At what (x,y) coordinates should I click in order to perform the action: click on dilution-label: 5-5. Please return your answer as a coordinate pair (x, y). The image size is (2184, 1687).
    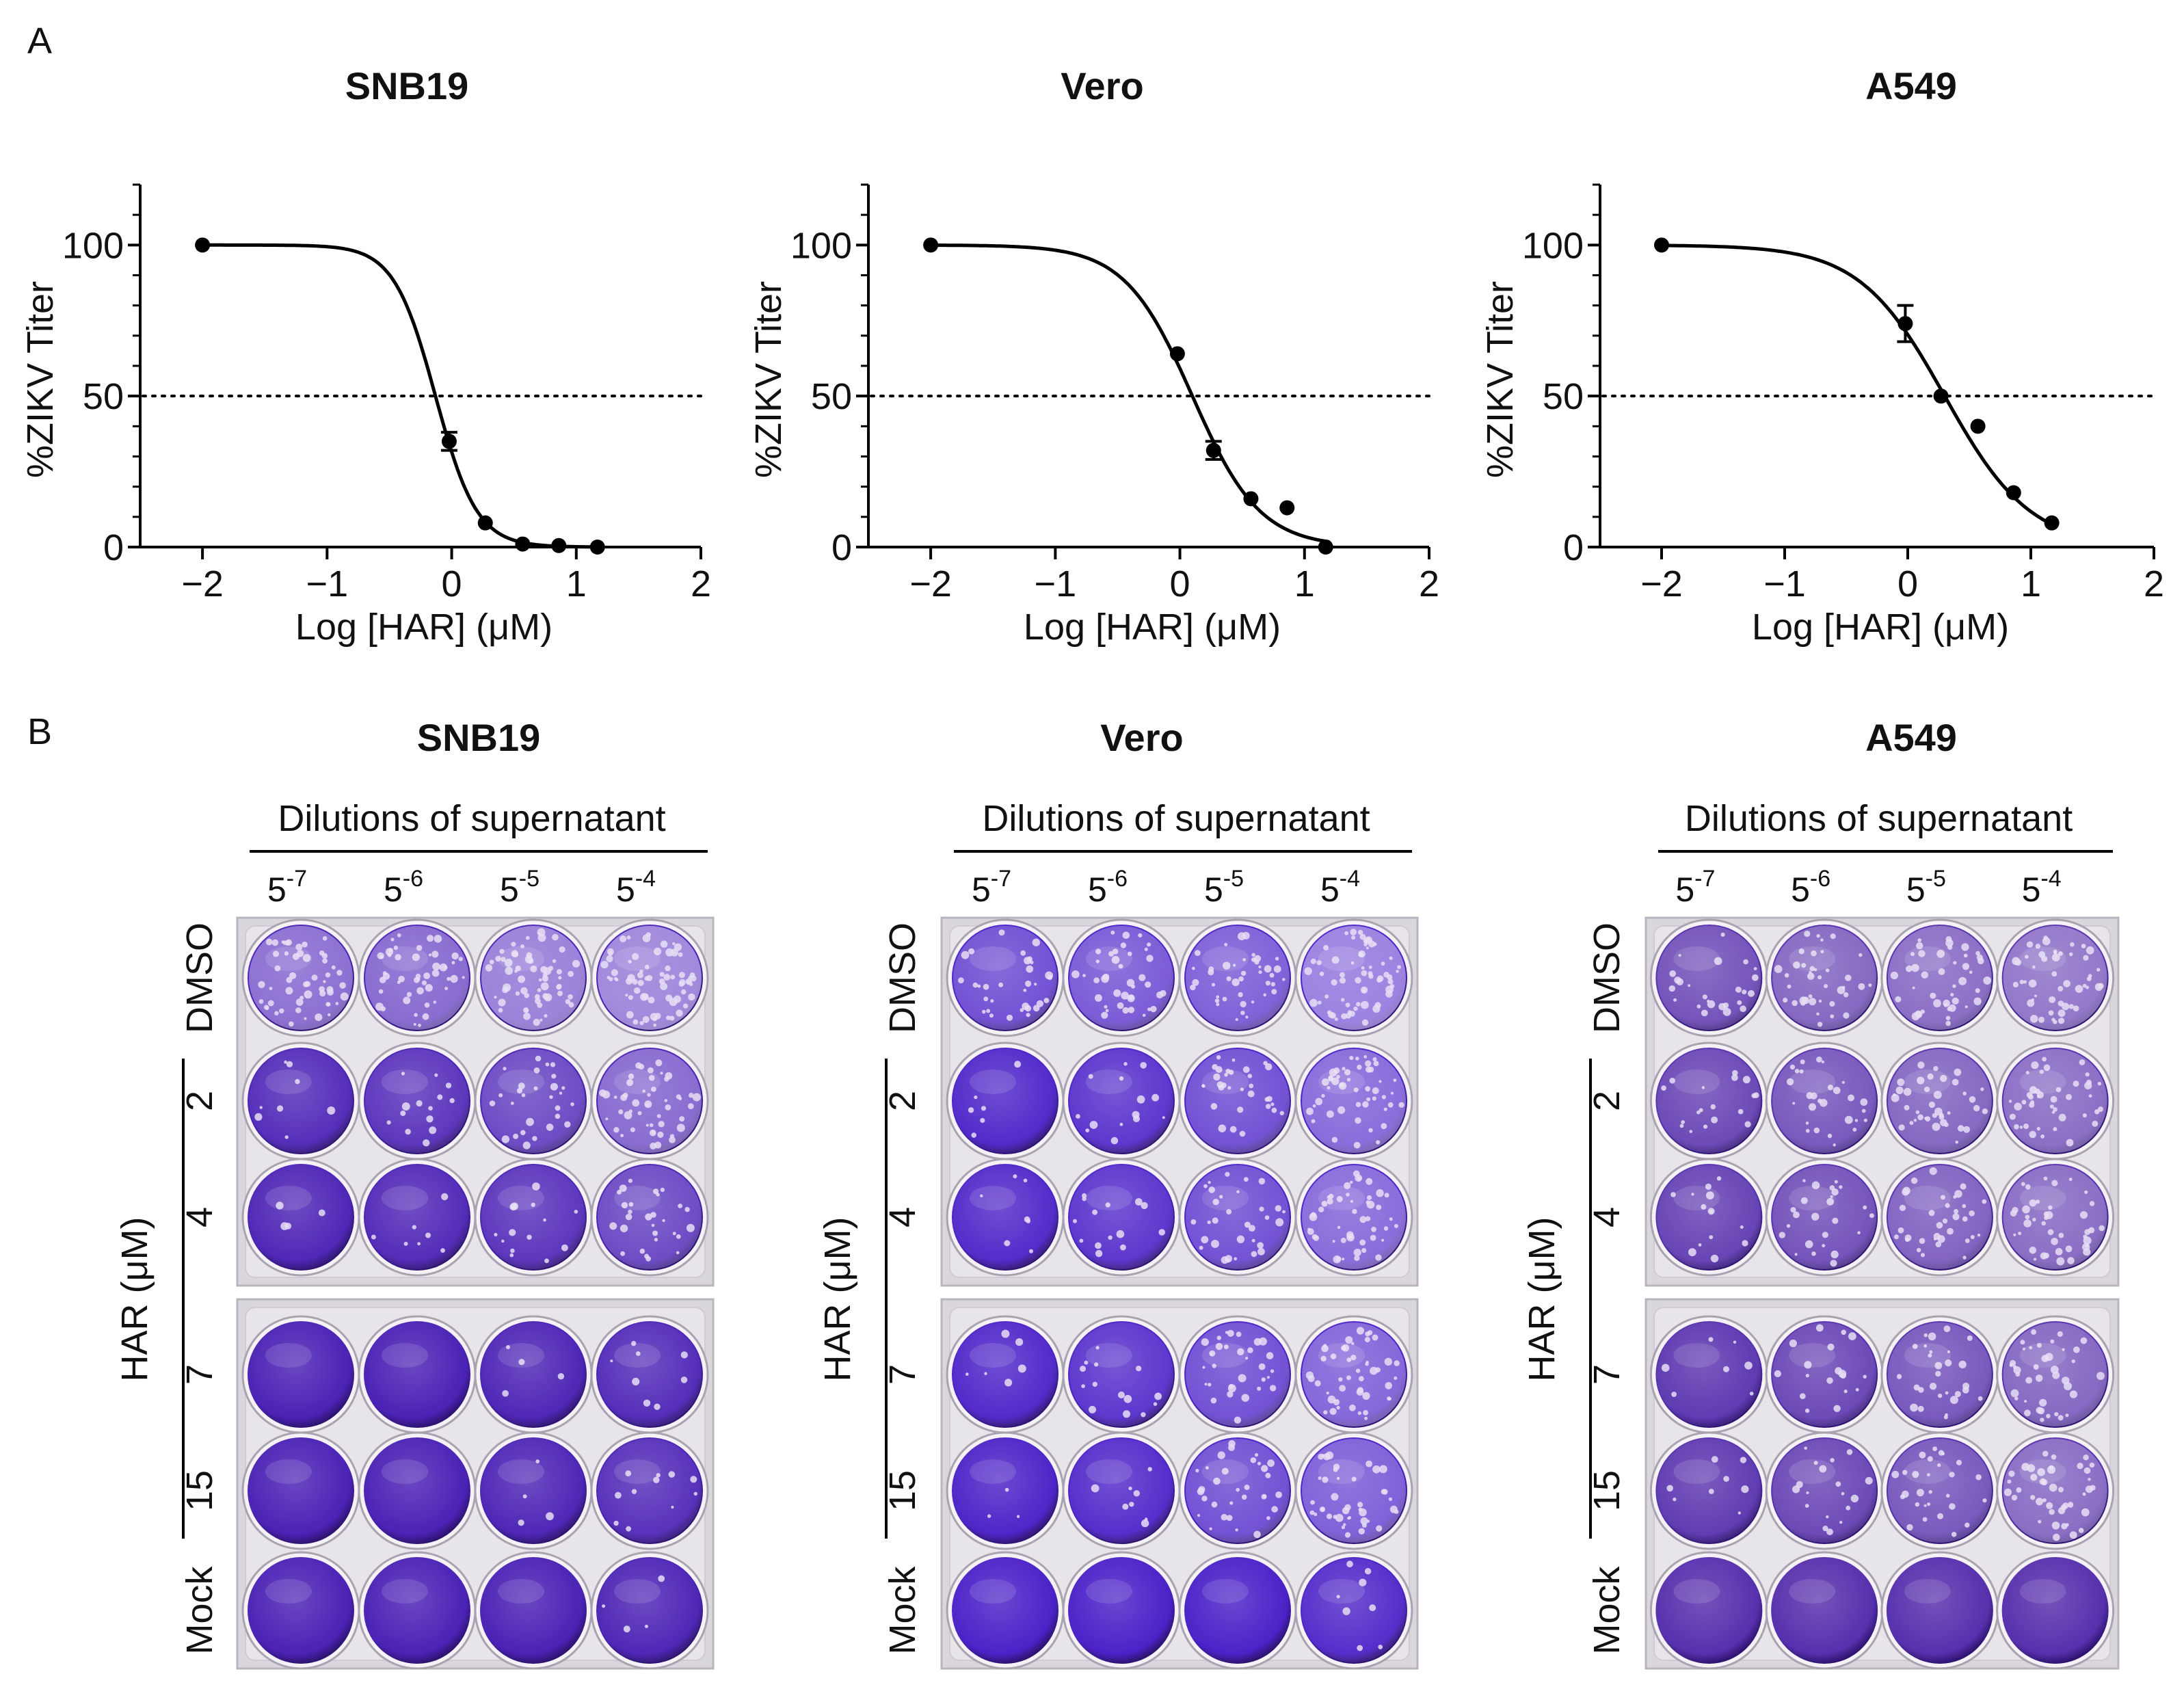
    Looking at the image, I should click on (1224, 887).